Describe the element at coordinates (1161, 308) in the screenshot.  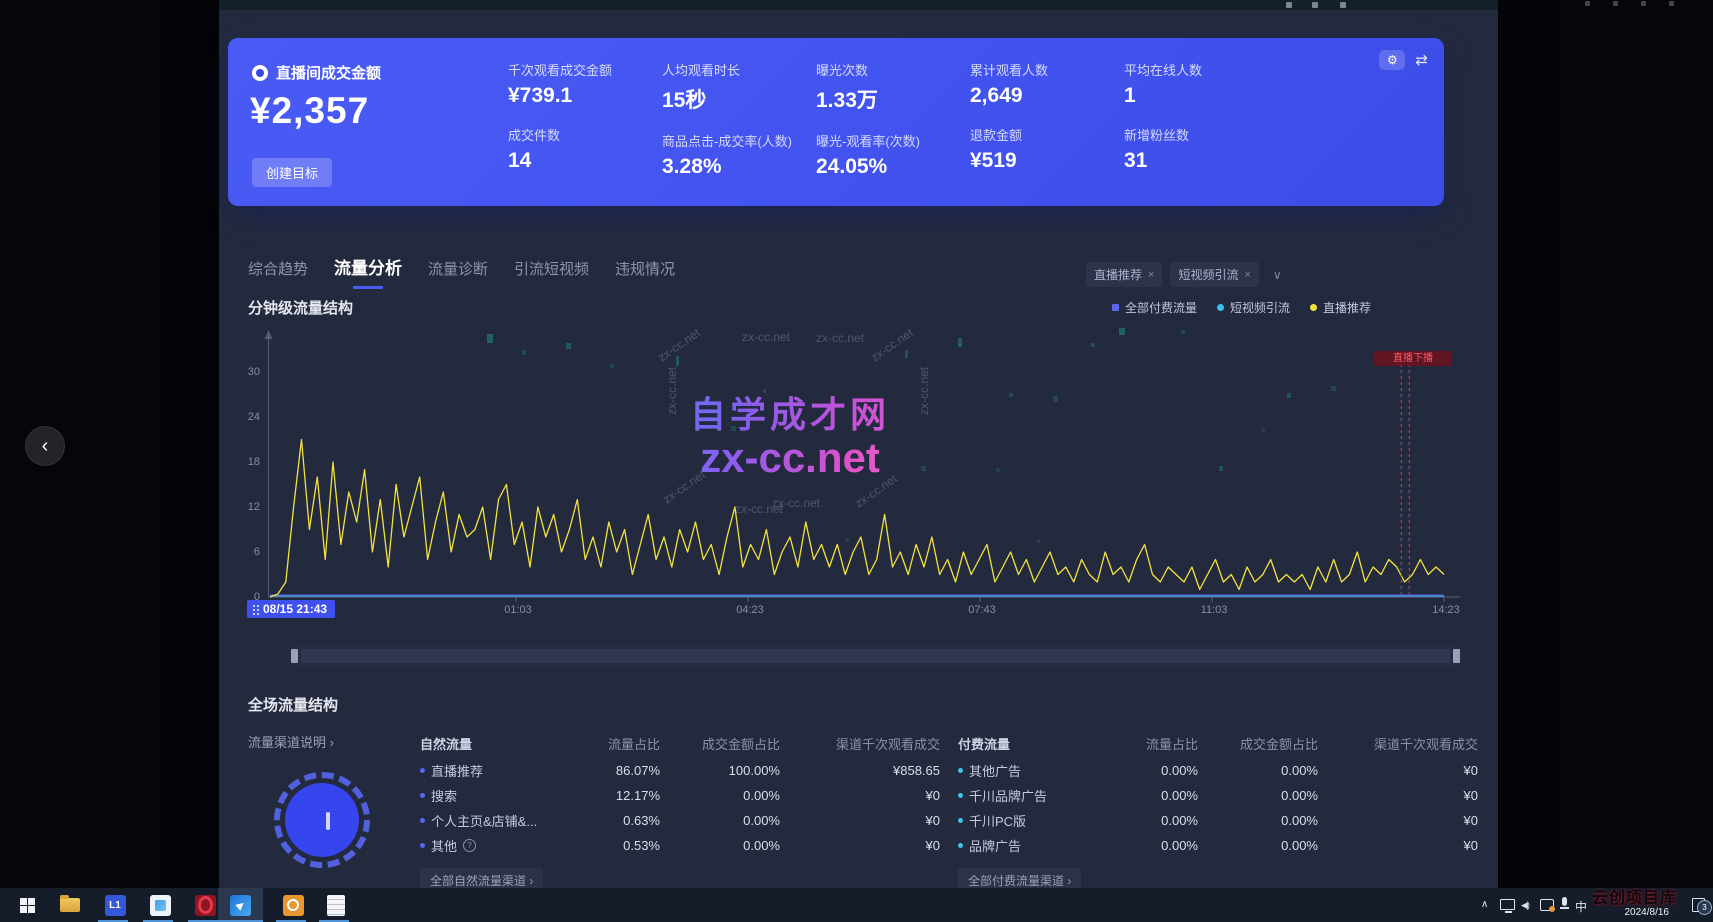
I see `legend-label: 全部付费流量` at that location.